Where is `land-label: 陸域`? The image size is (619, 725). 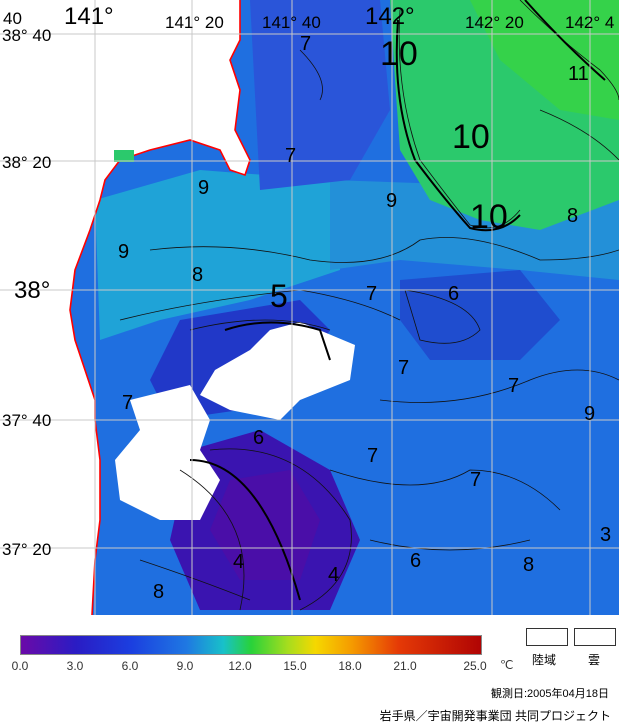
land-label: 陸域 is located at coordinates (544, 660).